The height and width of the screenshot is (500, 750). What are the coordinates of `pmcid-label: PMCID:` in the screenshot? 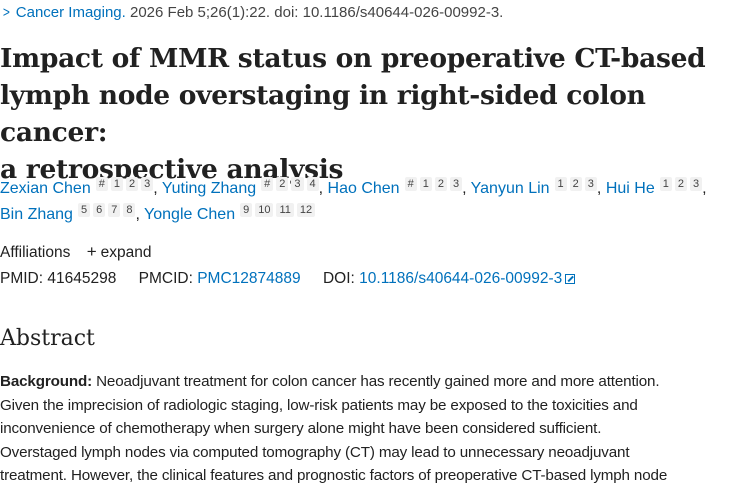 It's located at (165, 278).